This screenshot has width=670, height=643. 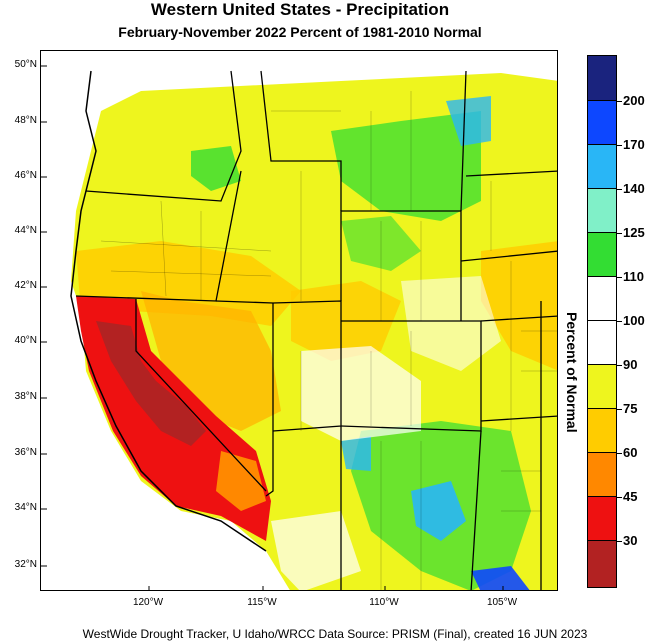 What do you see at coordinates (468, 121) in the screenshot?
I see `zone-blue-montana-north` at bounding box center [468, 121].